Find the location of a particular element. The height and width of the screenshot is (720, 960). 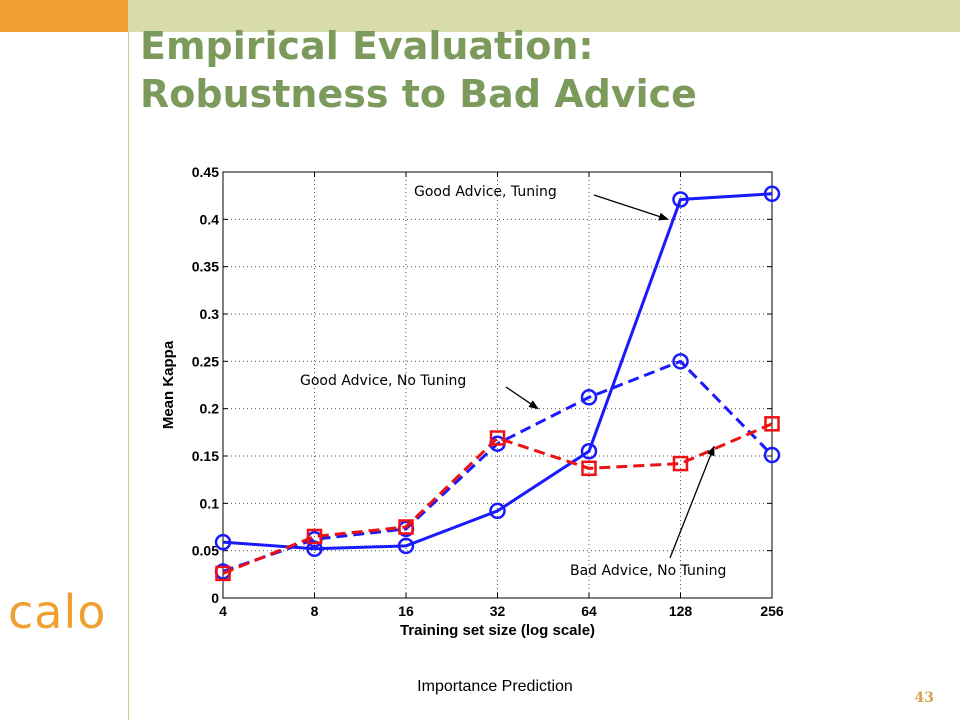

y-tick-label: 0.4 is located at coordinates (210, 219).